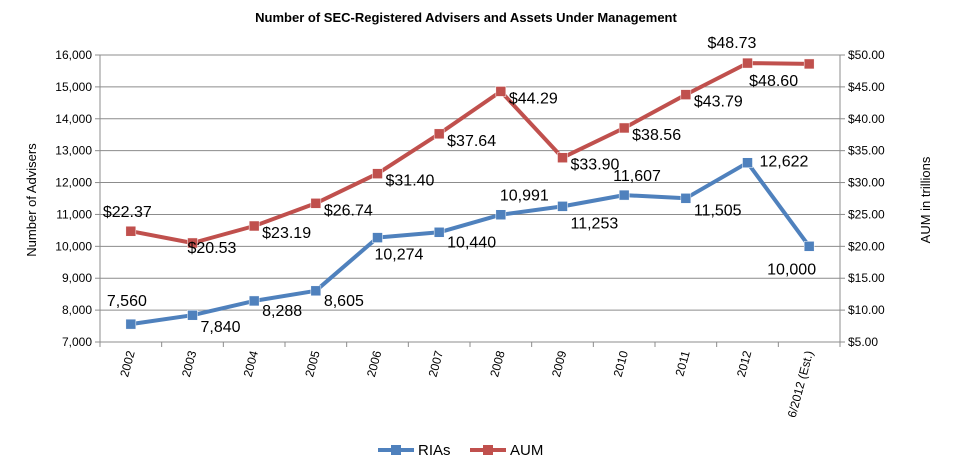 The width and height of the screenshot is (966, 476). Describe the element at coordinates (863, 342) in the screenshot. I see `right-tick-label: $5.00` at that location.